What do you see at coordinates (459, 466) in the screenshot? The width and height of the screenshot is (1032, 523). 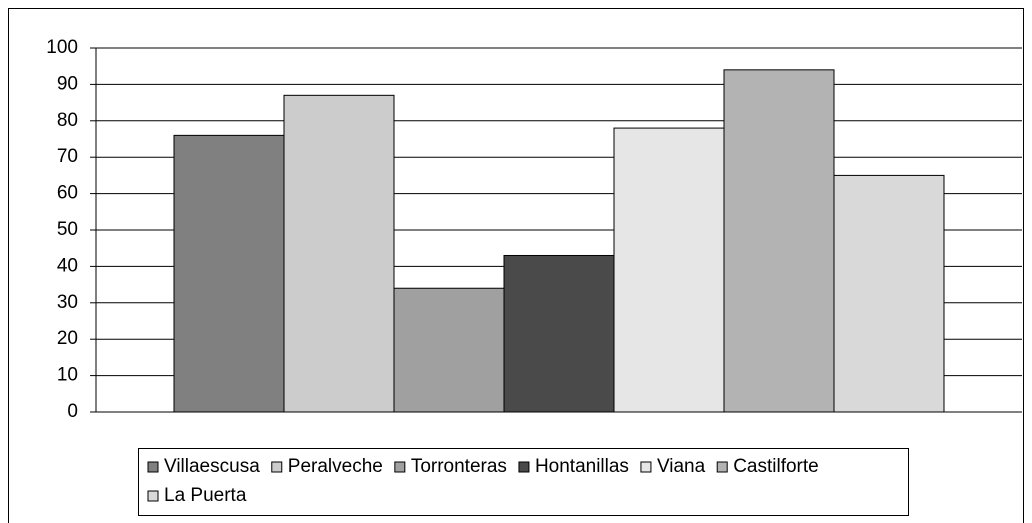 I see `legend-label: Torronteras` at bounding box center [459, 466].